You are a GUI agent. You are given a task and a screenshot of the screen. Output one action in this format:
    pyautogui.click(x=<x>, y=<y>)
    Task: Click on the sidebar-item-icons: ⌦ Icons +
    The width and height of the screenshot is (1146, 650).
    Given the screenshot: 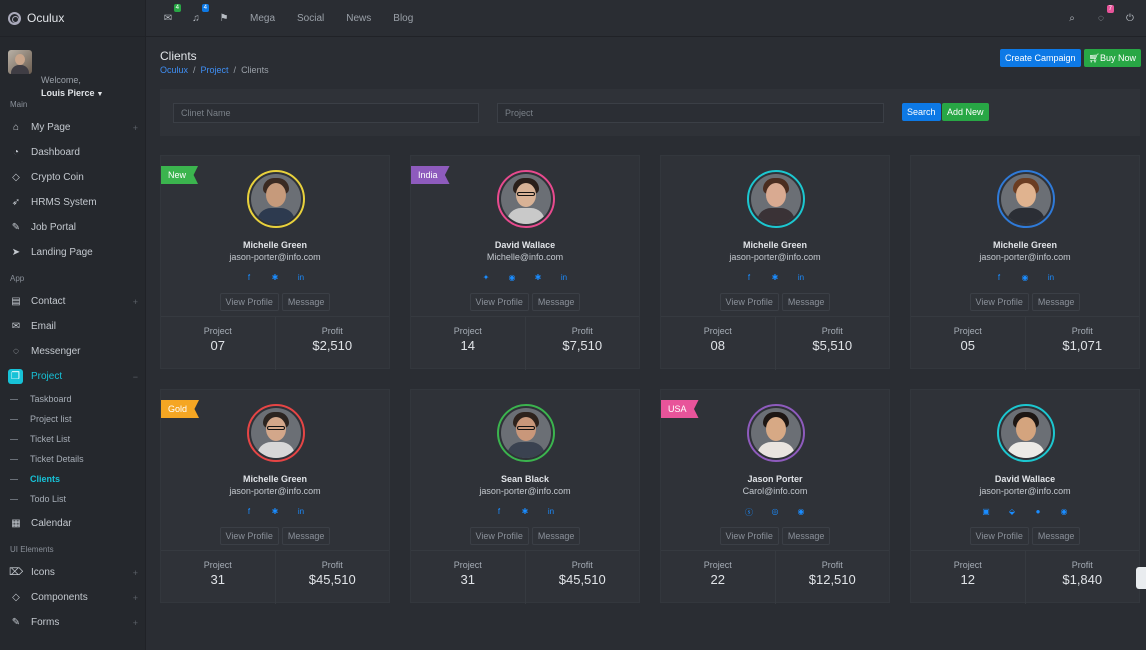 What is the action you would take?
    pyautogui.click(x=73, y=572)
    